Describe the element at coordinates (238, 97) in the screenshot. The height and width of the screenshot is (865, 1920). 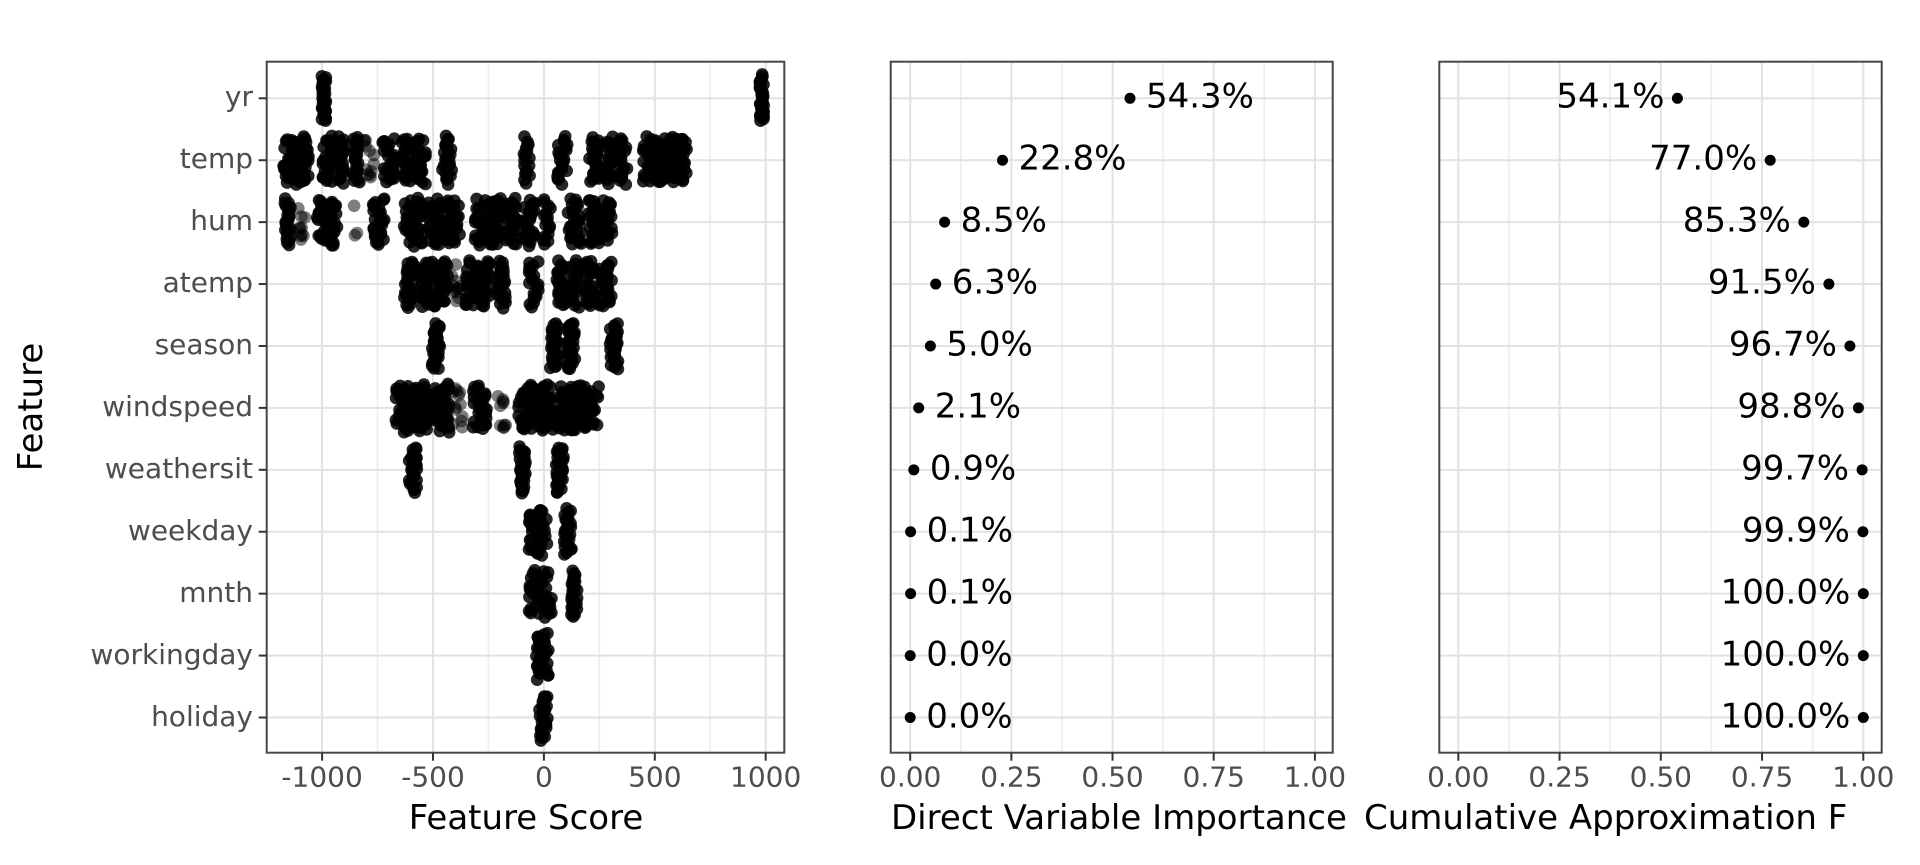
I see `y-tick-label-yr: yr` at that location.